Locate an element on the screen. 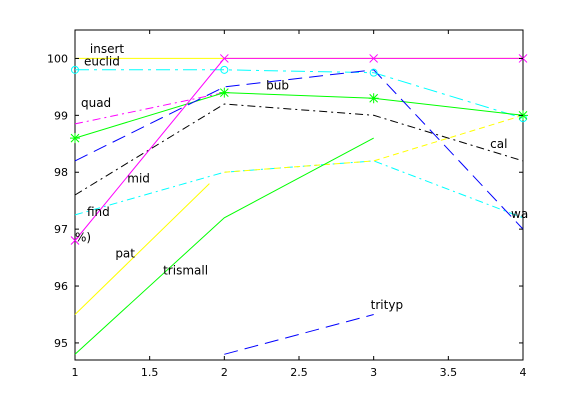 The height and width of the screenshot is (404, 579). x-tick-label: 1 is located at coordinates (75, 372).